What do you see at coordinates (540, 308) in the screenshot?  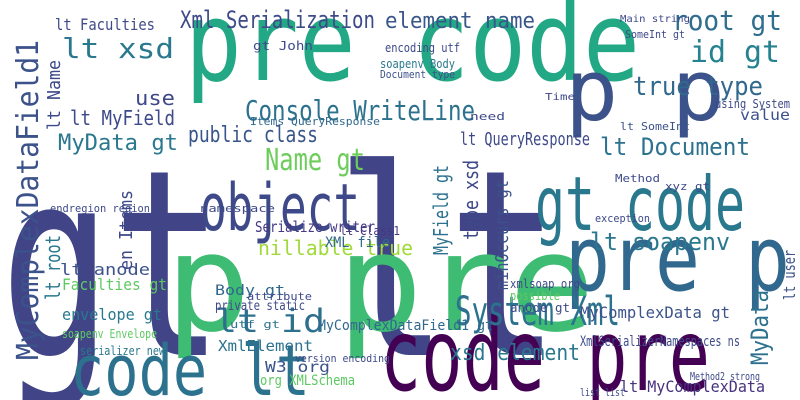 I see `word: anode gt` at bounding box center [540, 308].